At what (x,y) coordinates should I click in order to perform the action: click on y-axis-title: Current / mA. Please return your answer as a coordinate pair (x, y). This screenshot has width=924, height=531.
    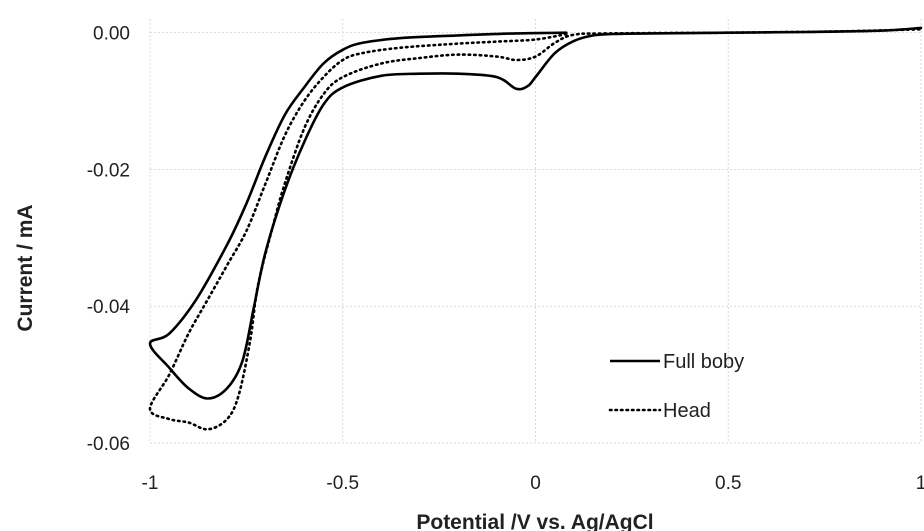
    Looking at the image, I should click on (25, 267).